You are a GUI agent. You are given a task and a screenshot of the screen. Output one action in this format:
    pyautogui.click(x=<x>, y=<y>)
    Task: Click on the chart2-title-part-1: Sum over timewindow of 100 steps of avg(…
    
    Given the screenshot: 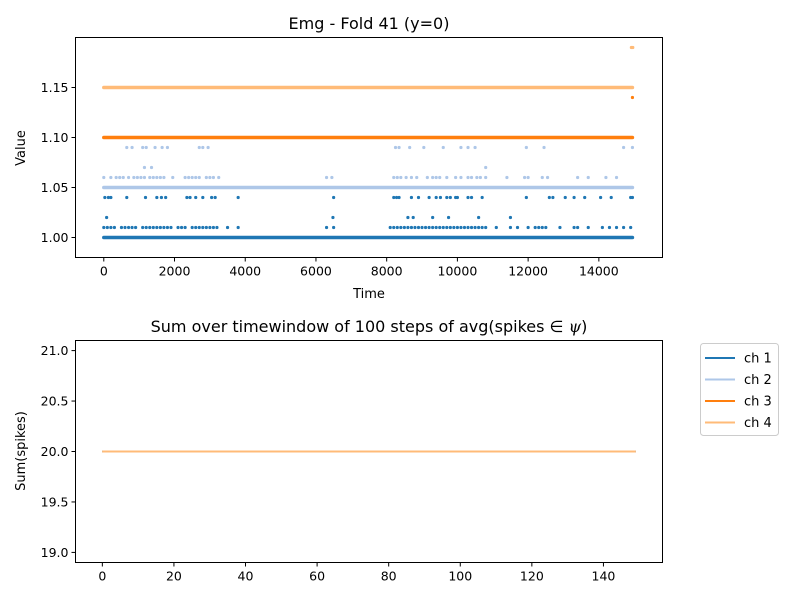 What is the action you would take?
    pyautogui.click(x=350, y=326)
    